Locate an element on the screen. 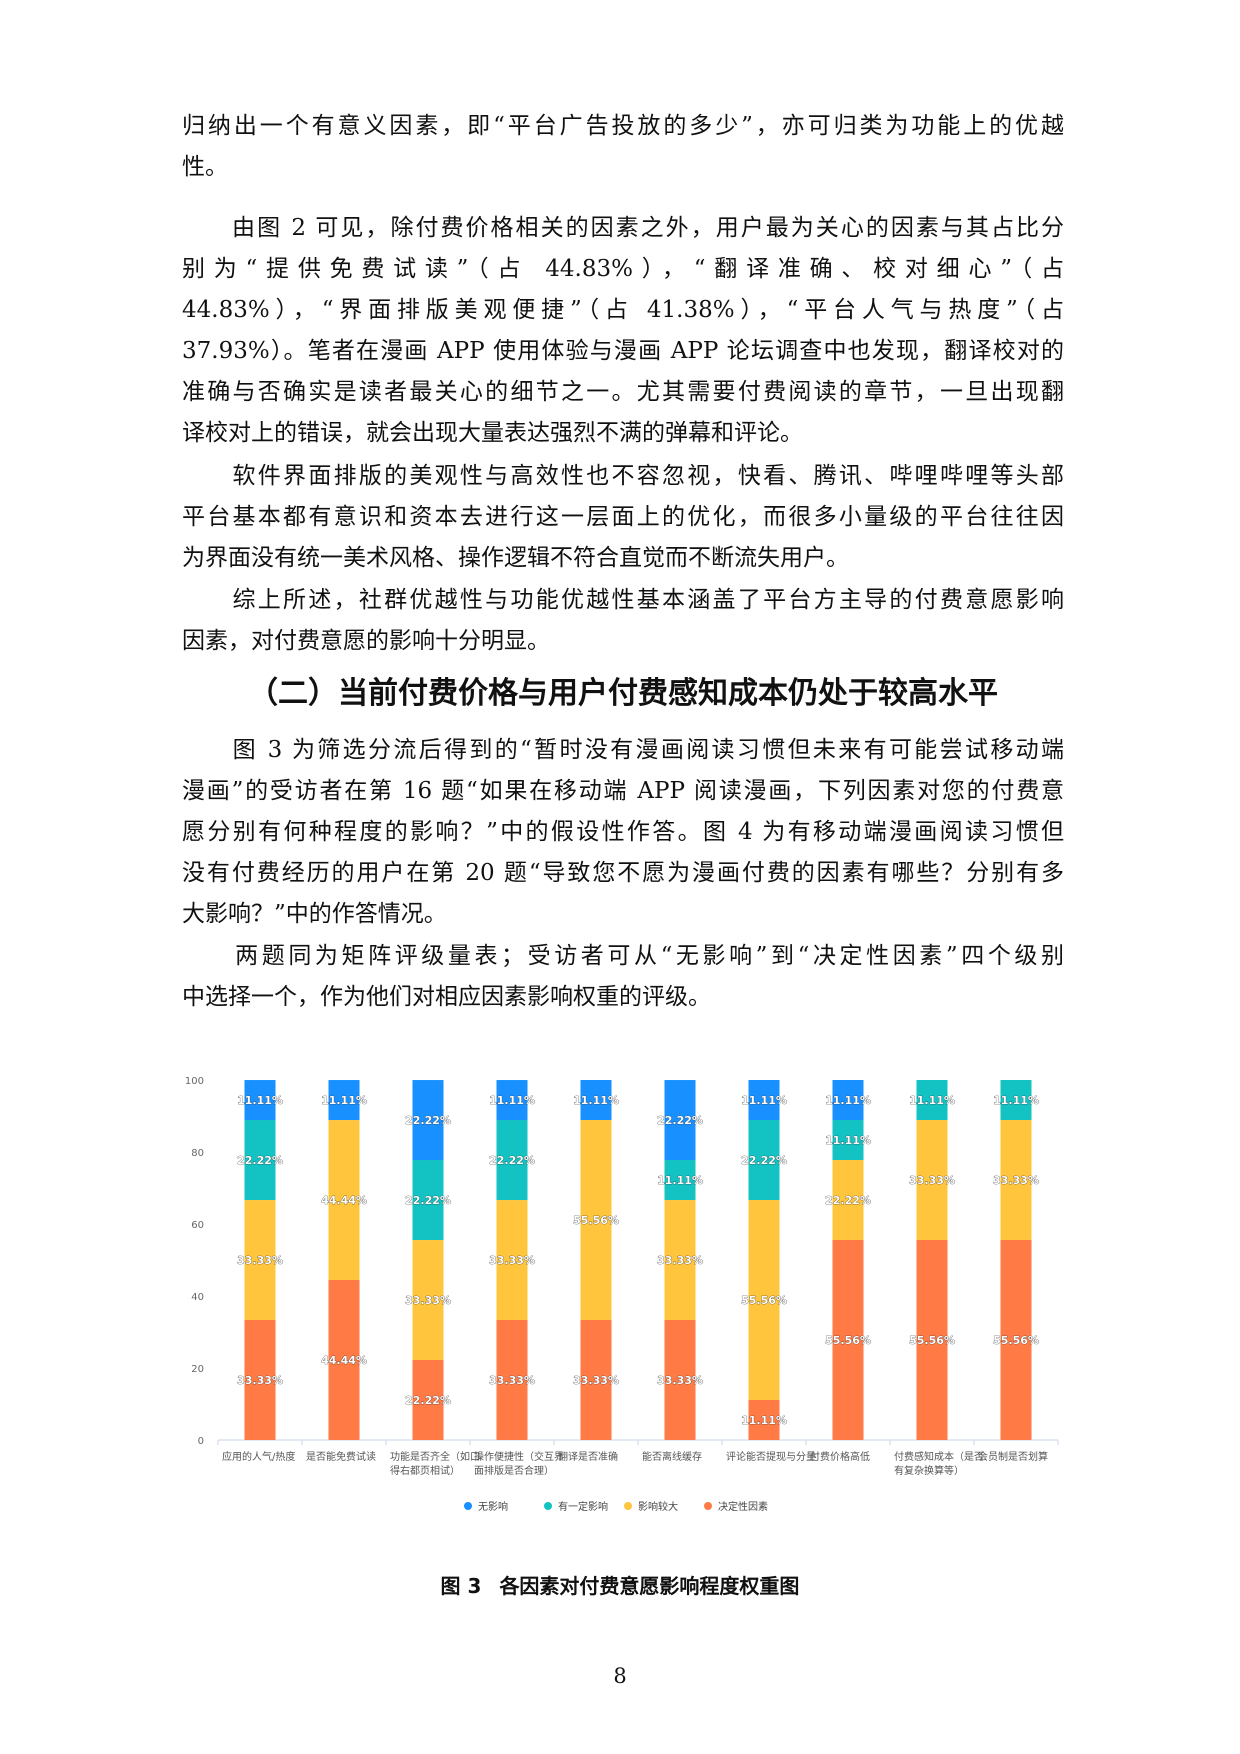  figure-caption: 图 3 各因素对付费意愿影响程度权重图 is located at coordinates (620, 1584).